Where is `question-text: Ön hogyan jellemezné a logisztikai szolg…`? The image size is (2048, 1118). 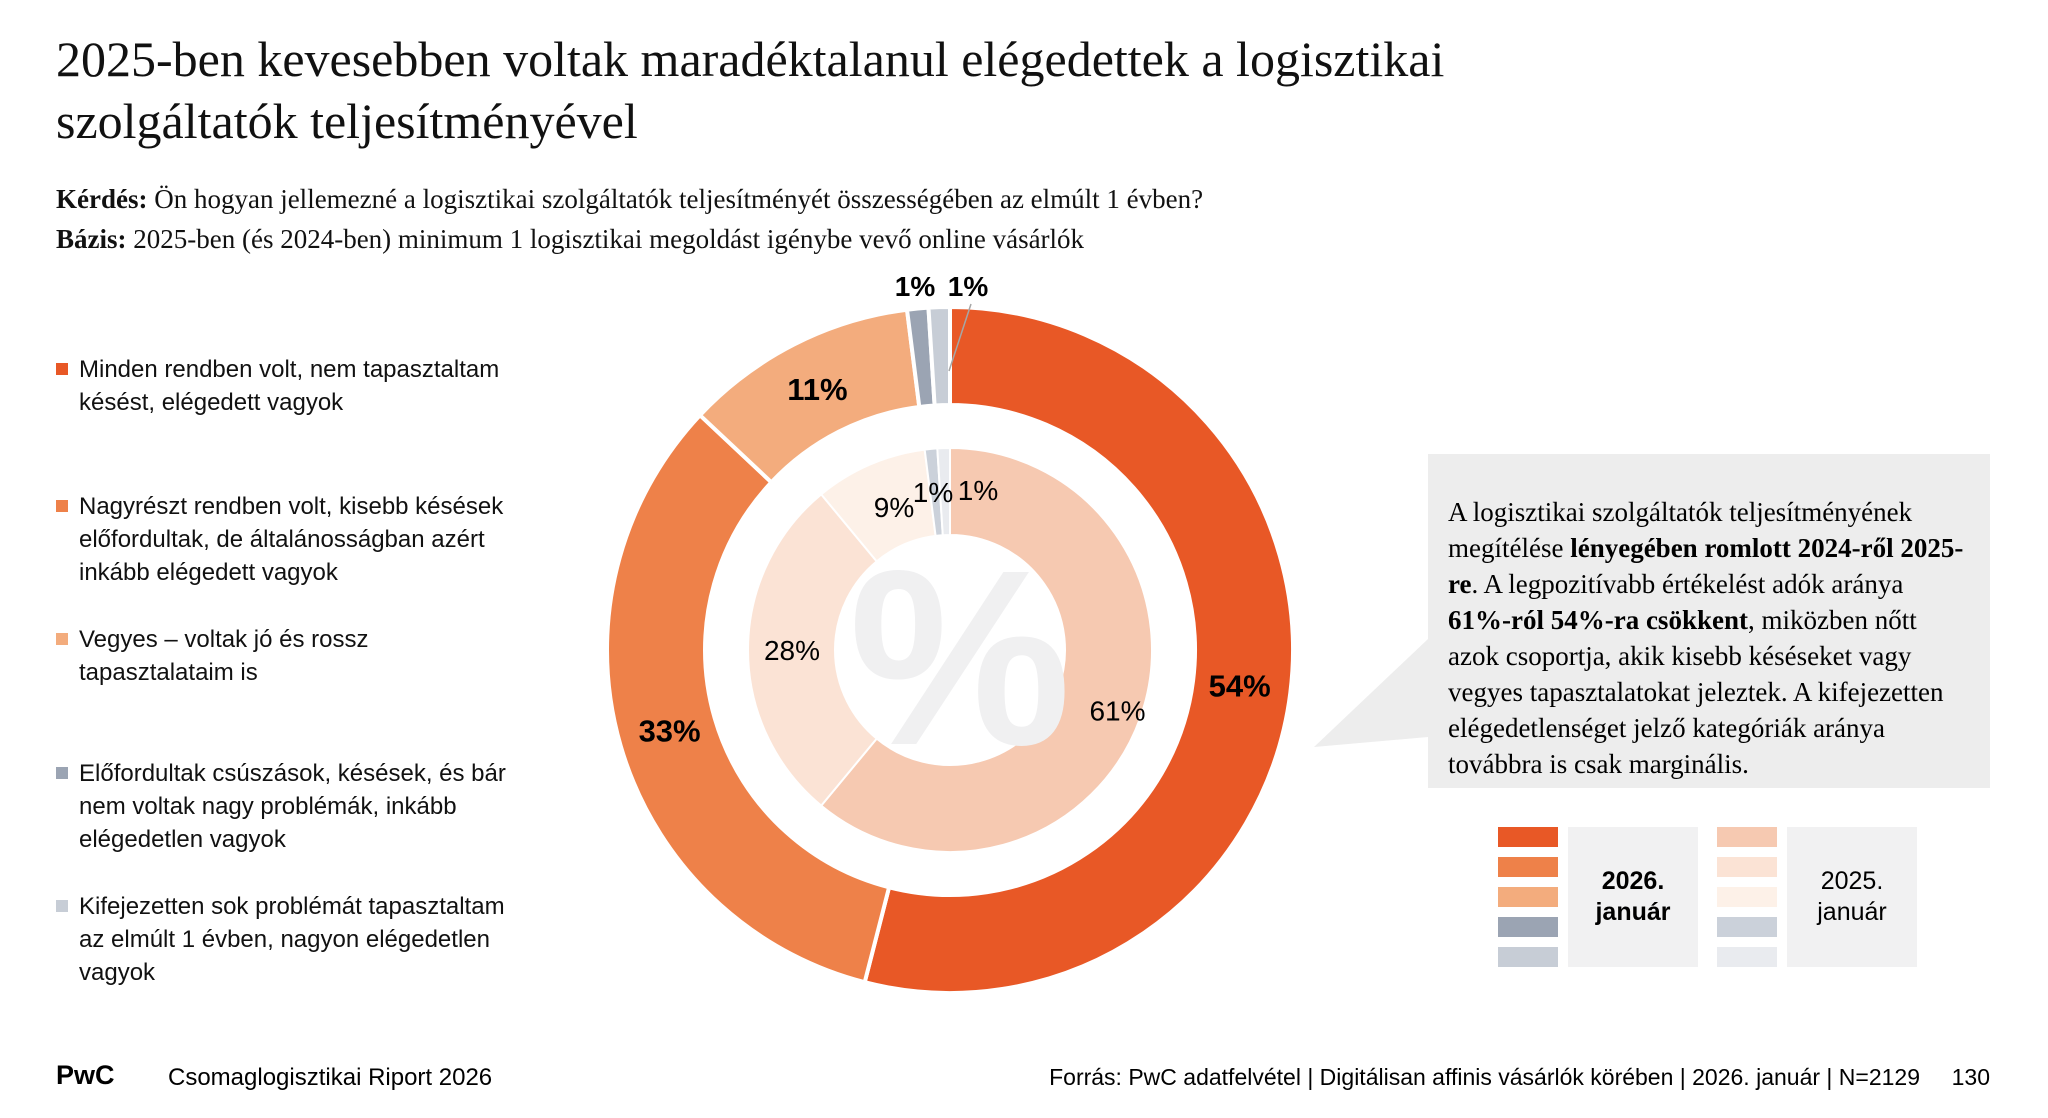
question-text: Ön hogyan jellemezné a logisztikai szolg… is located at coordinates (675, 199).